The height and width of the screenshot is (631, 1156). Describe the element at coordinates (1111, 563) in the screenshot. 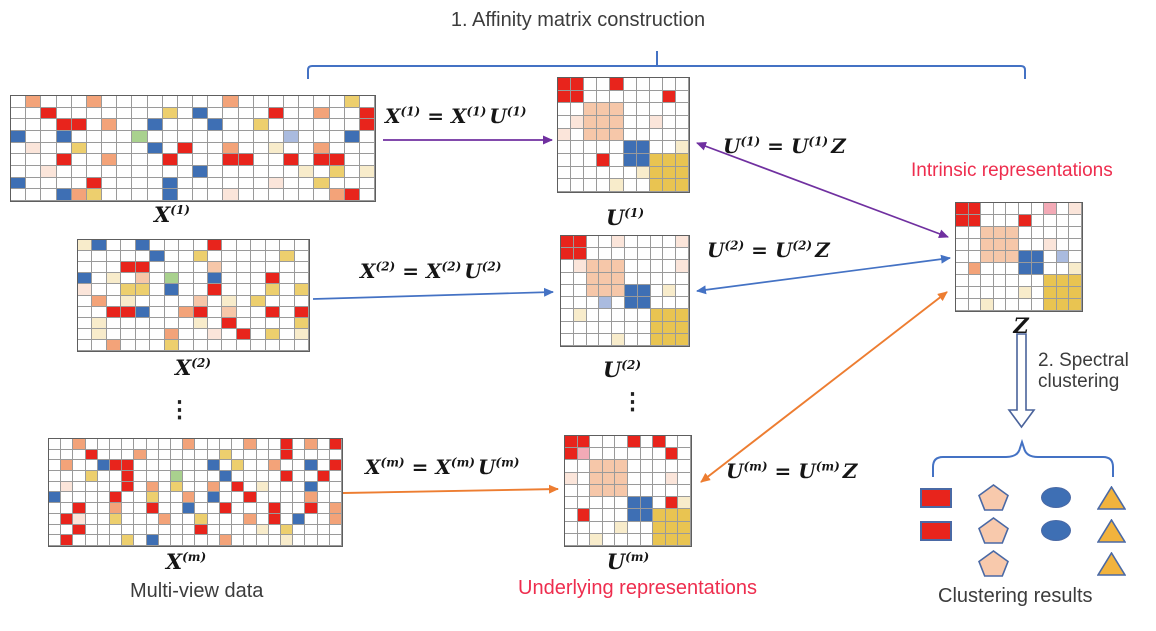

I see `cluster-triangle` at that location.